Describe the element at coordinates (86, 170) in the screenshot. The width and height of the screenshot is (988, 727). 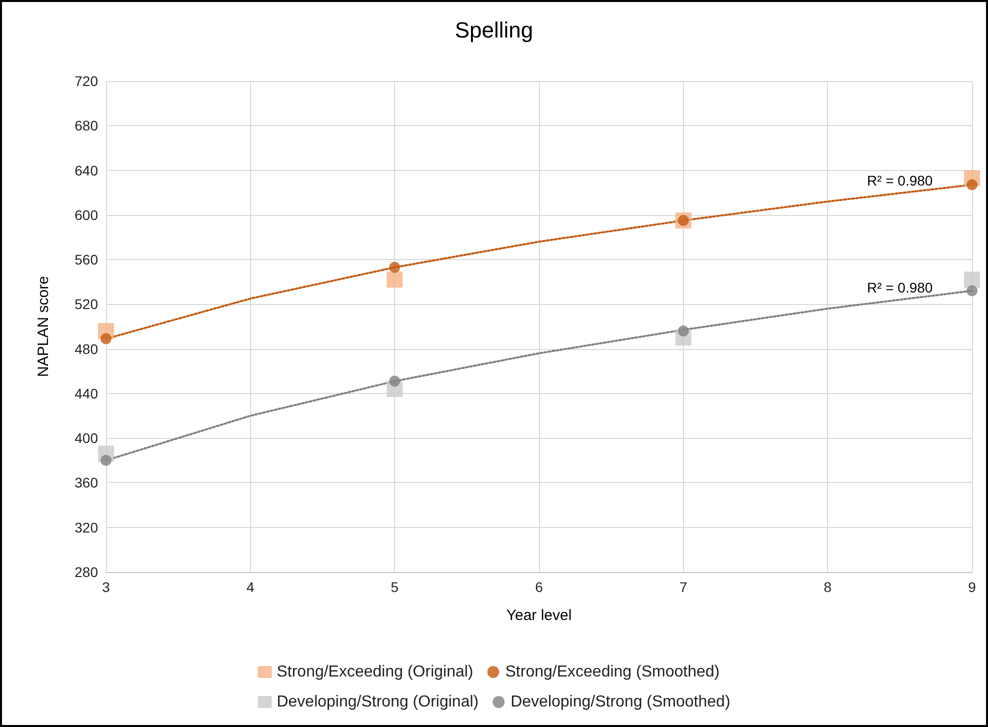
I see `y-tick-label: 640` at that location.